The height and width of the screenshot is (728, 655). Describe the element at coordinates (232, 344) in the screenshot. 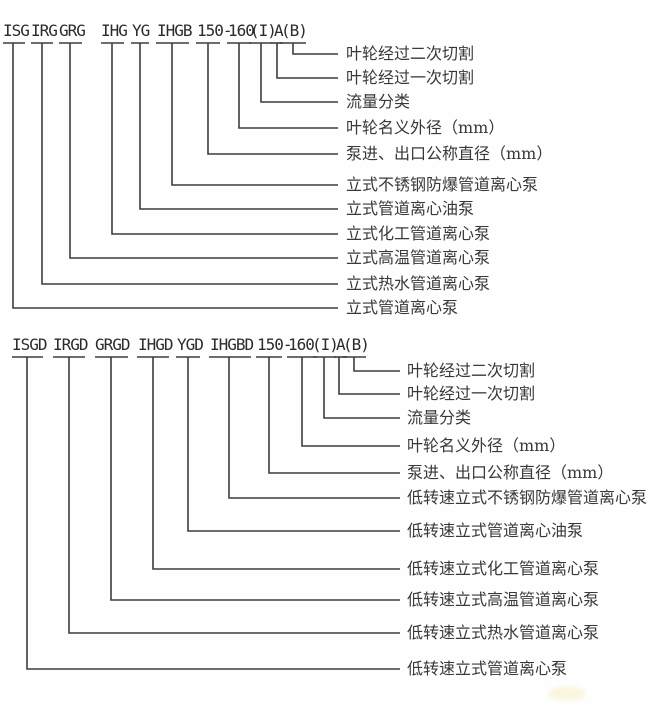

I see `model-token: IHGBD` at that location.